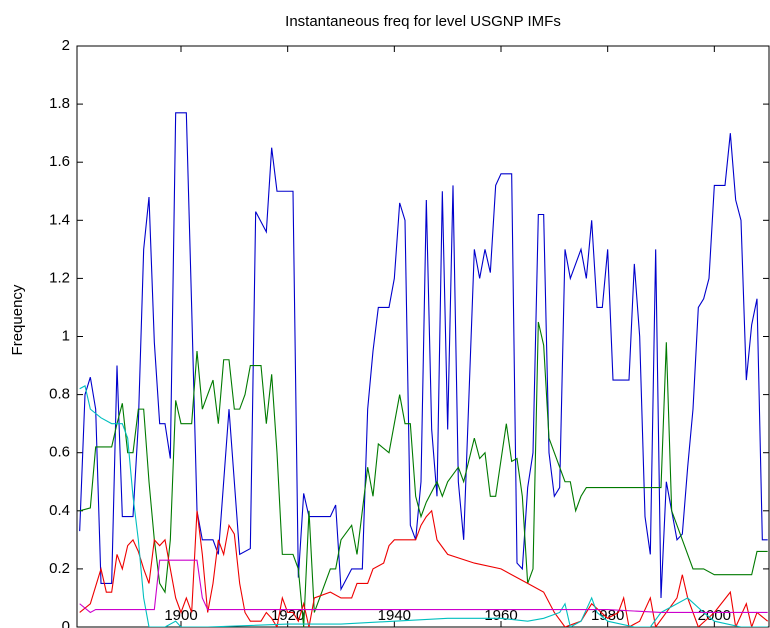 The image size is (770, 628). What do you see at coordinates (59, 394) in the screenshot?
I see `y-tick-label: 0.8` at bounding box center [59, 394].